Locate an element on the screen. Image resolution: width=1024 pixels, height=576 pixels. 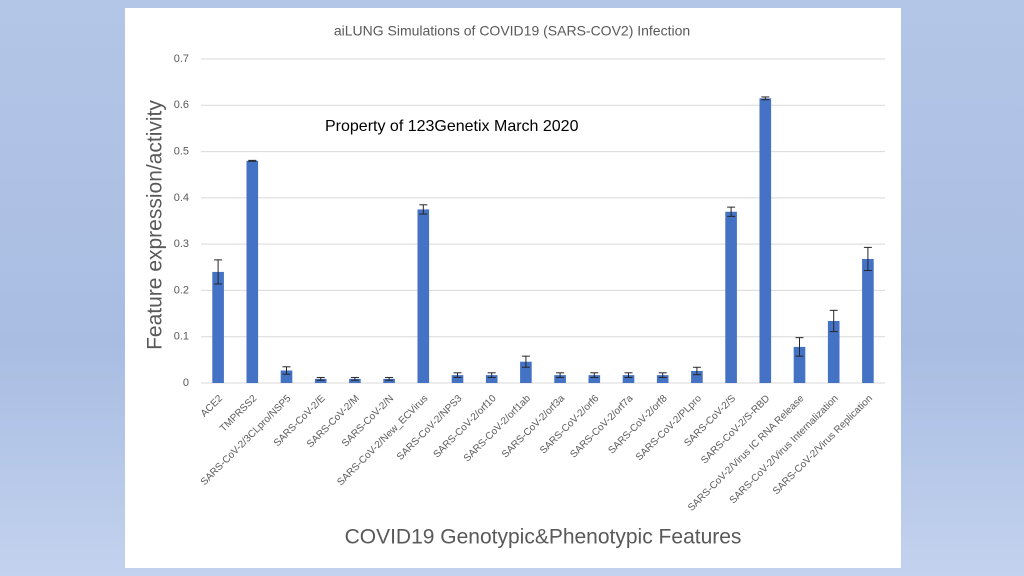
y-tick-label: 0.7 is located at coordinates (181, 59).